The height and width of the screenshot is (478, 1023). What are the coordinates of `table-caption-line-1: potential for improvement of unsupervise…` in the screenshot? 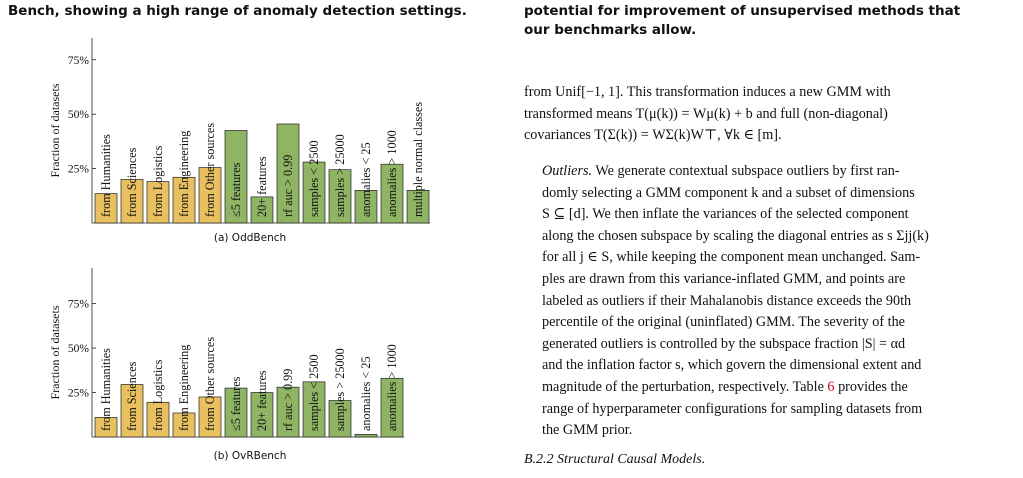 It's located at (742, 11).